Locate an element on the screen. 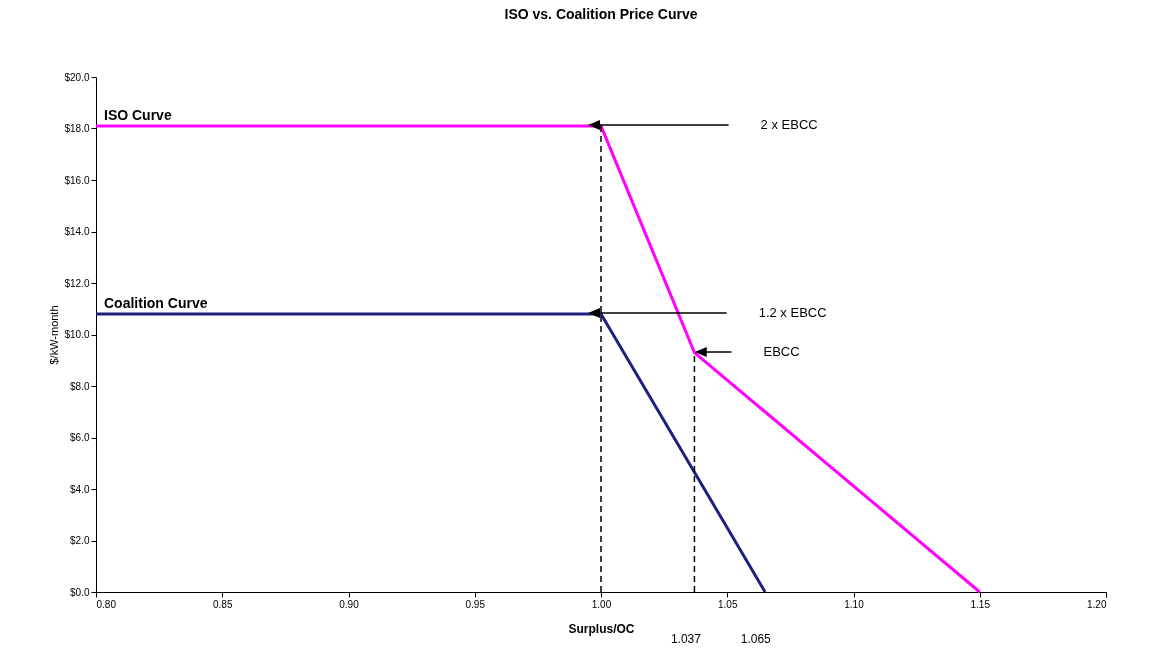 Image resolution: width=1162 pixels, height=651 pixels. x-tick-label: 1.15 is located at coordinates (980, 604).